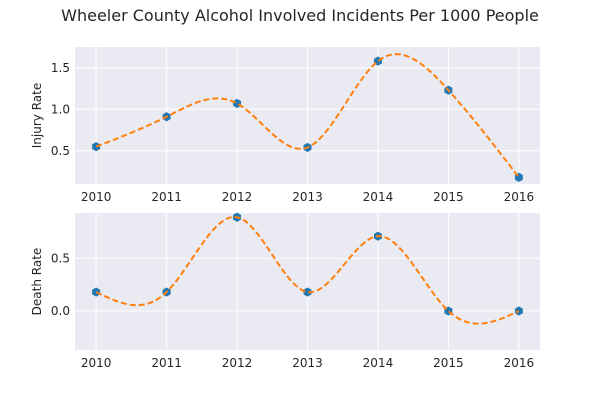  Describe the element at coordinates (37, 282) in the screenshot. I see `y-axis-label: Death Rate` at that location.